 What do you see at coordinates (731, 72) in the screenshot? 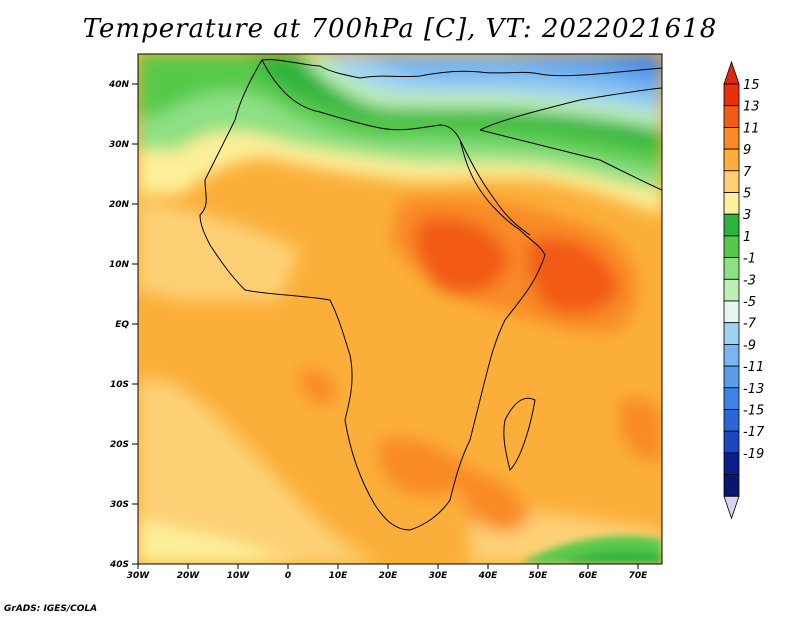
I see `colorbar-top-arrow` at bounding box center [731, 72].